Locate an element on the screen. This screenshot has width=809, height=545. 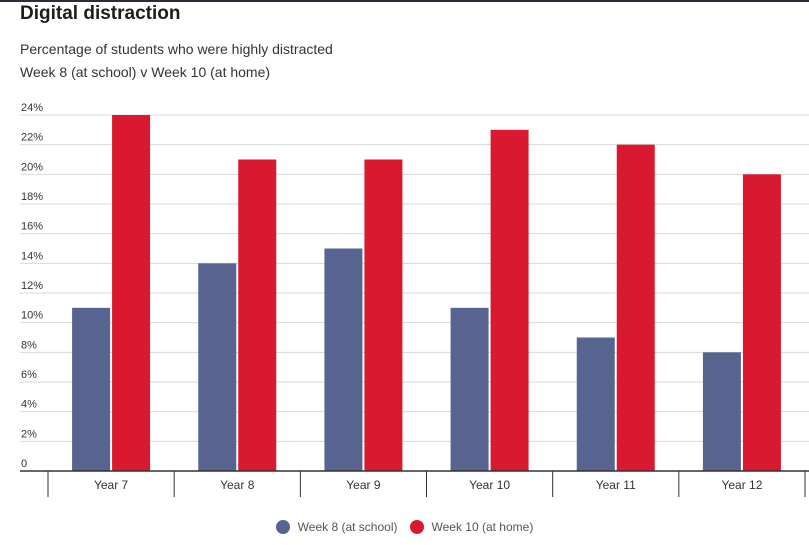
chart-subtitle-line-2: Week 8 (at school) v Week 10 (at home) is located at coordinates (145, 72).